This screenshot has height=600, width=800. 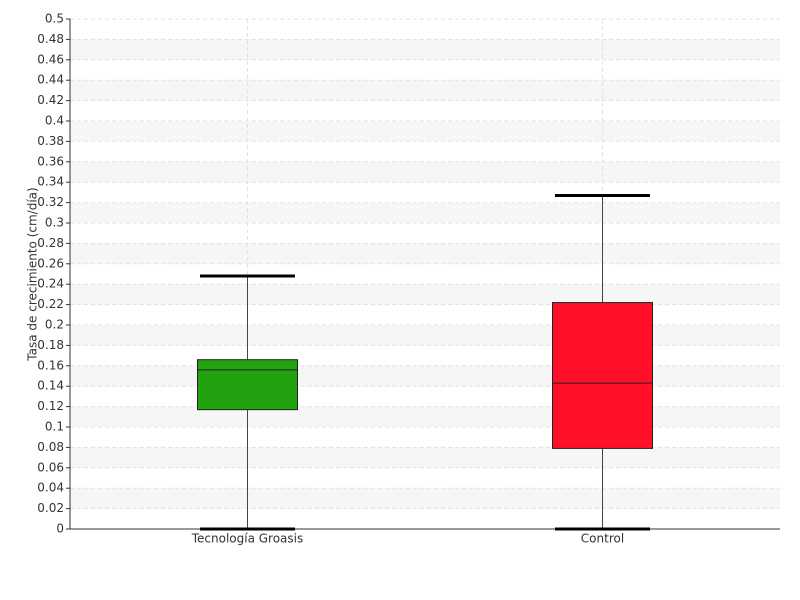 What do you see at coordinates (50, 182) in the screenshot?
I see `y-tick-label: 0.34` at bounding box center [50, 182].